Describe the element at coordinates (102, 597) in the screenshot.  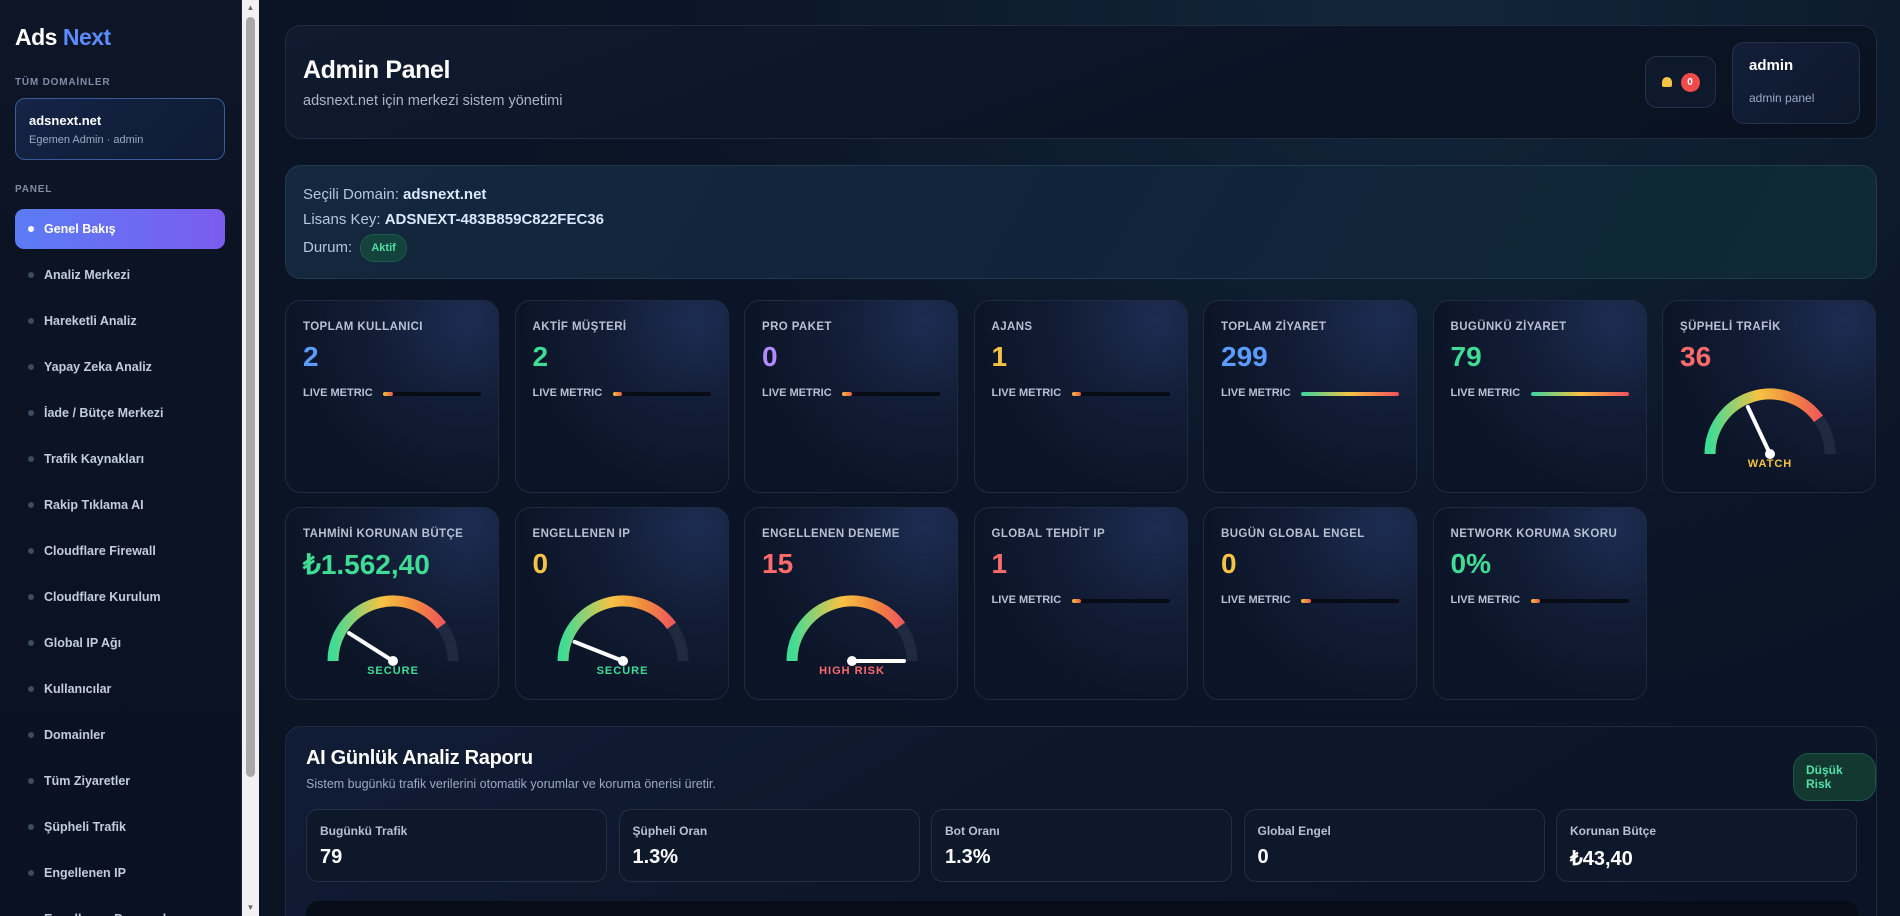
I see `sidebar-item-label: Cloudflare Kurulum` at that location.